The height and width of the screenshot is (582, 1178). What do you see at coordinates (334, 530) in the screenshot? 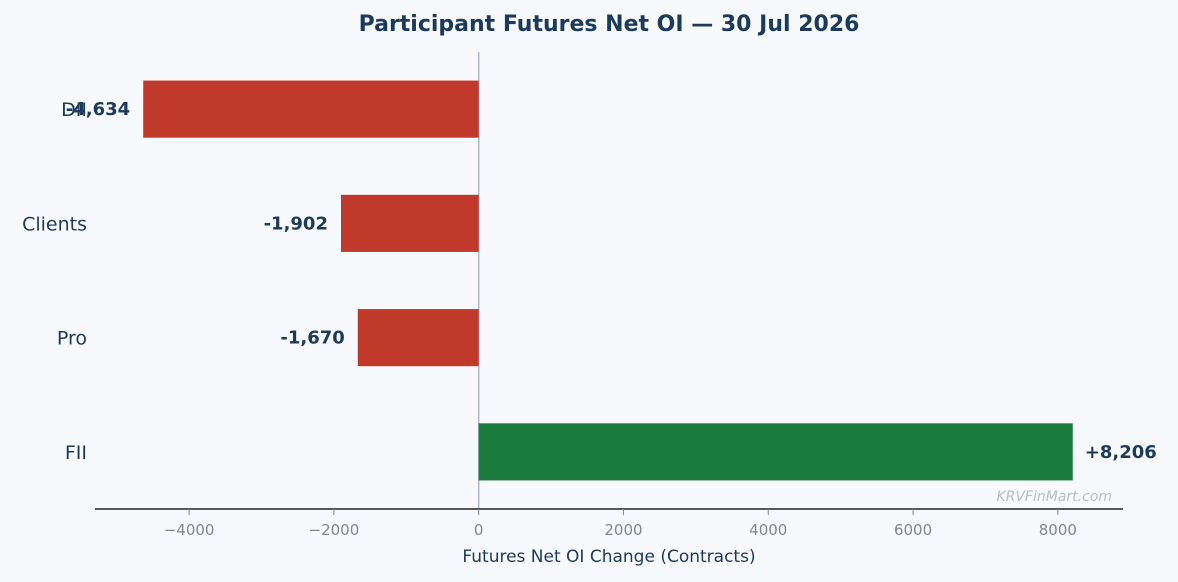
I see `x-tick-label: −2000` at bounding box center [334, 530].